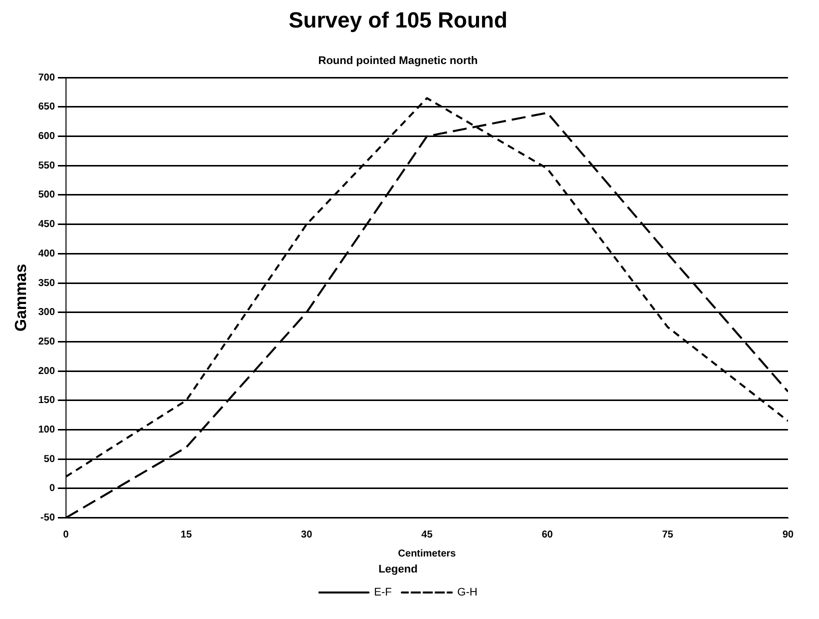 The image size is (819, 619). What do you see at coordinates (47, 254) in the screenshot?
I see `y-tick-label: 400` at bounding box center [47, 254].